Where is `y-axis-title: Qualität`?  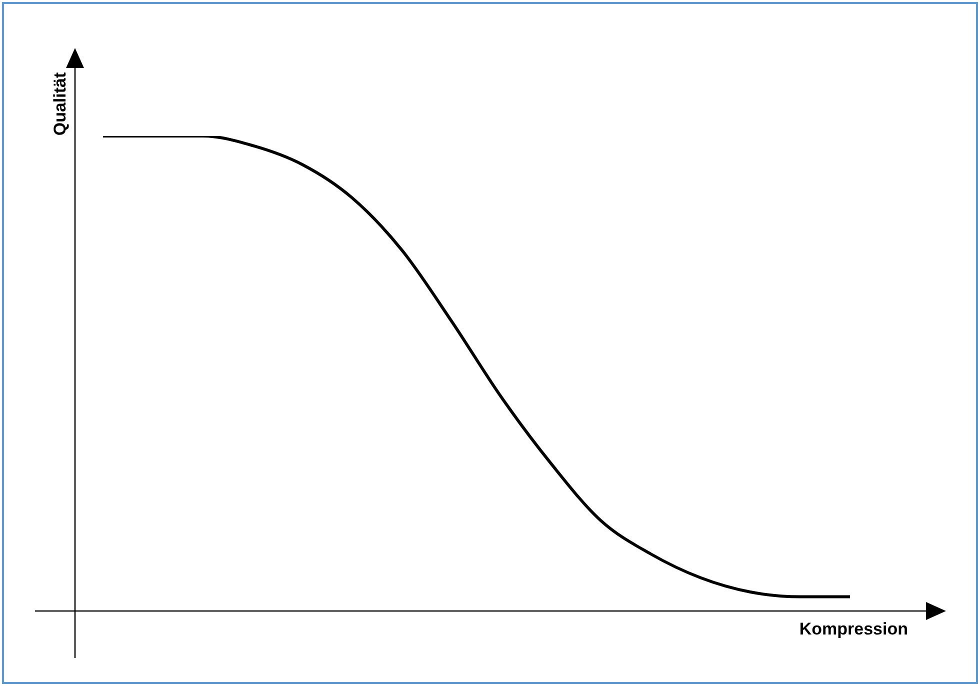 y-axis-title: Qualität is located at coordinates (60, 104).